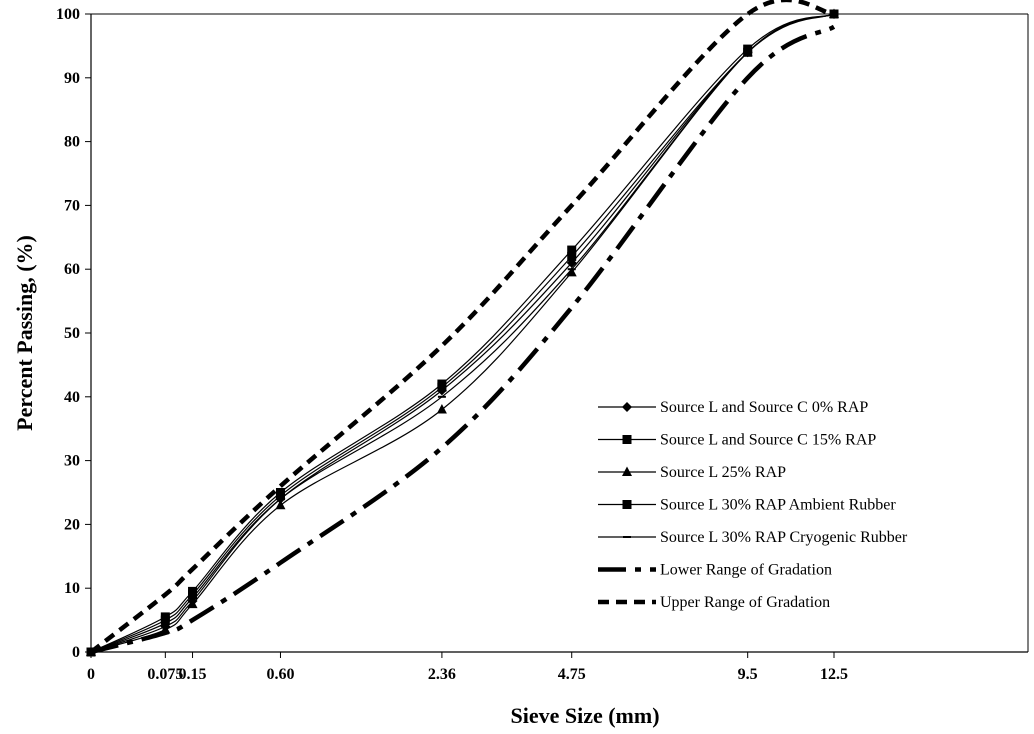 Image resolution: width=1034 pixels, height=734 pixels. Describe the element at coordinates (723, 472) in the screenshot. I see `legend-label: Source L 25% RAP` at that location.